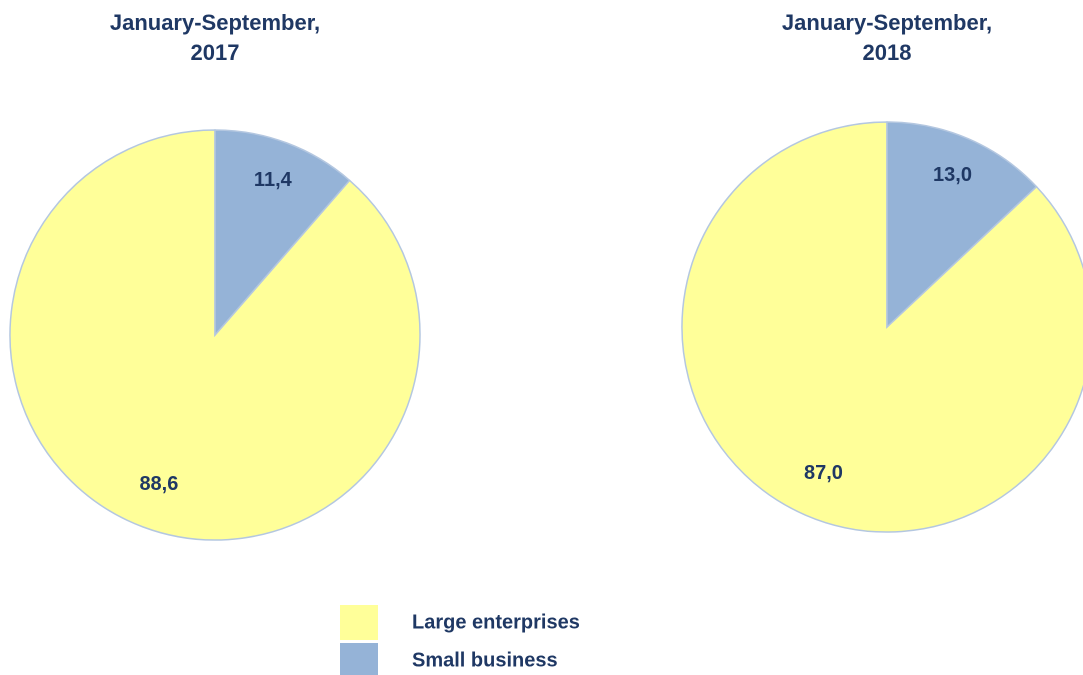  What do you see at coordinates (887, 37) in the screenshot?
I see `chart-title: January-September, 2018` at bounding box center [887, 37].